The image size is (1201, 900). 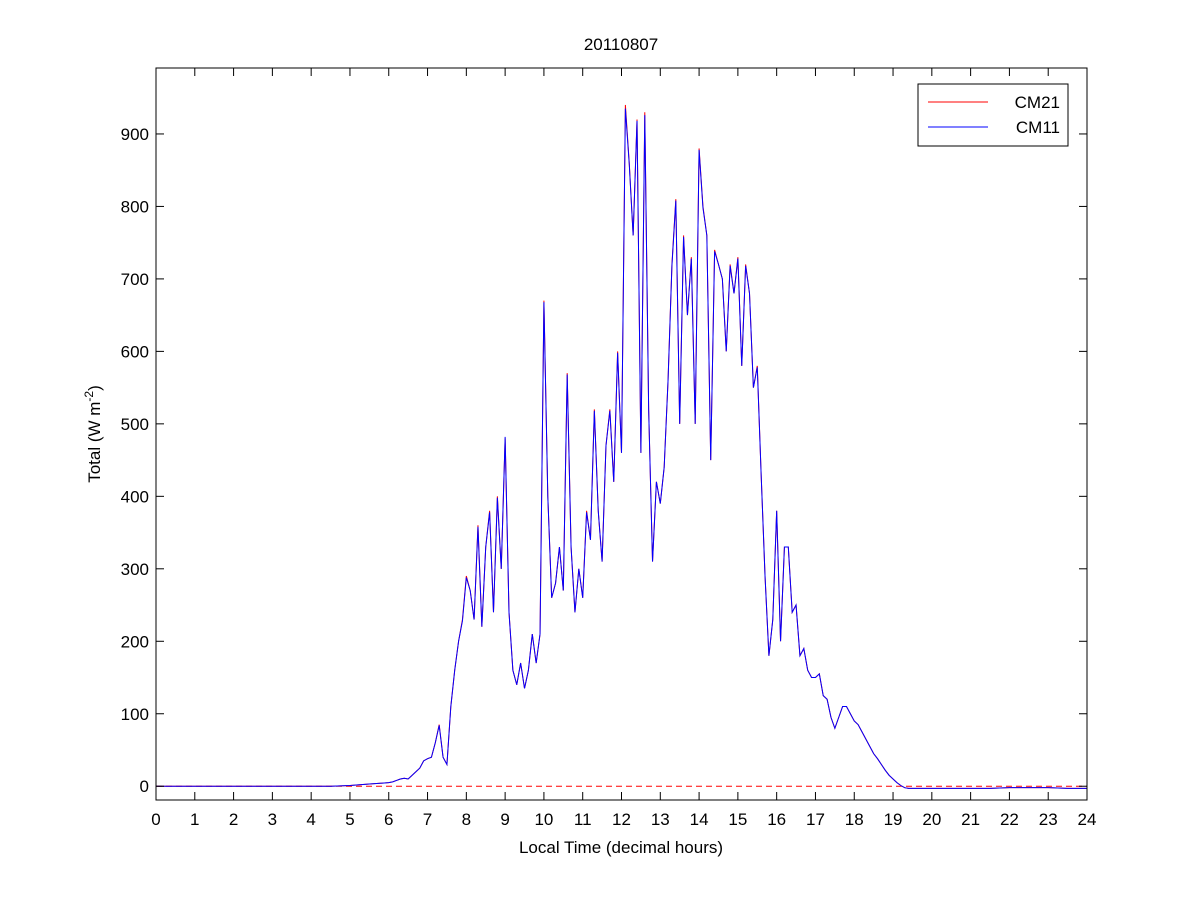 I want to click on x-tick-label: 13, so click(x=660, y=819).